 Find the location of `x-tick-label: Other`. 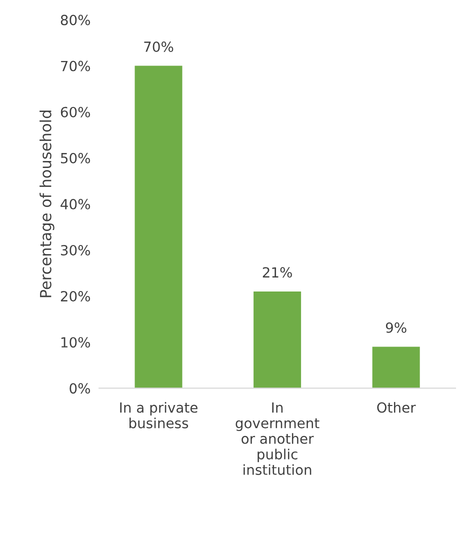

x-tick-label: Other is located at coordinates (396, 407).